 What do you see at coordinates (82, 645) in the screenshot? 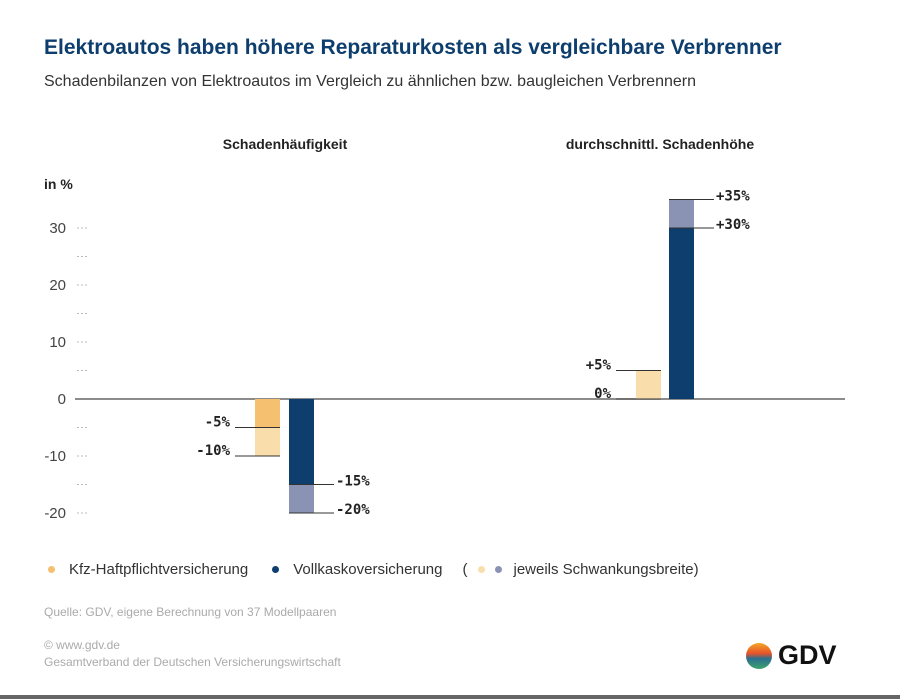
I see `copyright: © www.gdv.de` at bounding box center [82, 645].